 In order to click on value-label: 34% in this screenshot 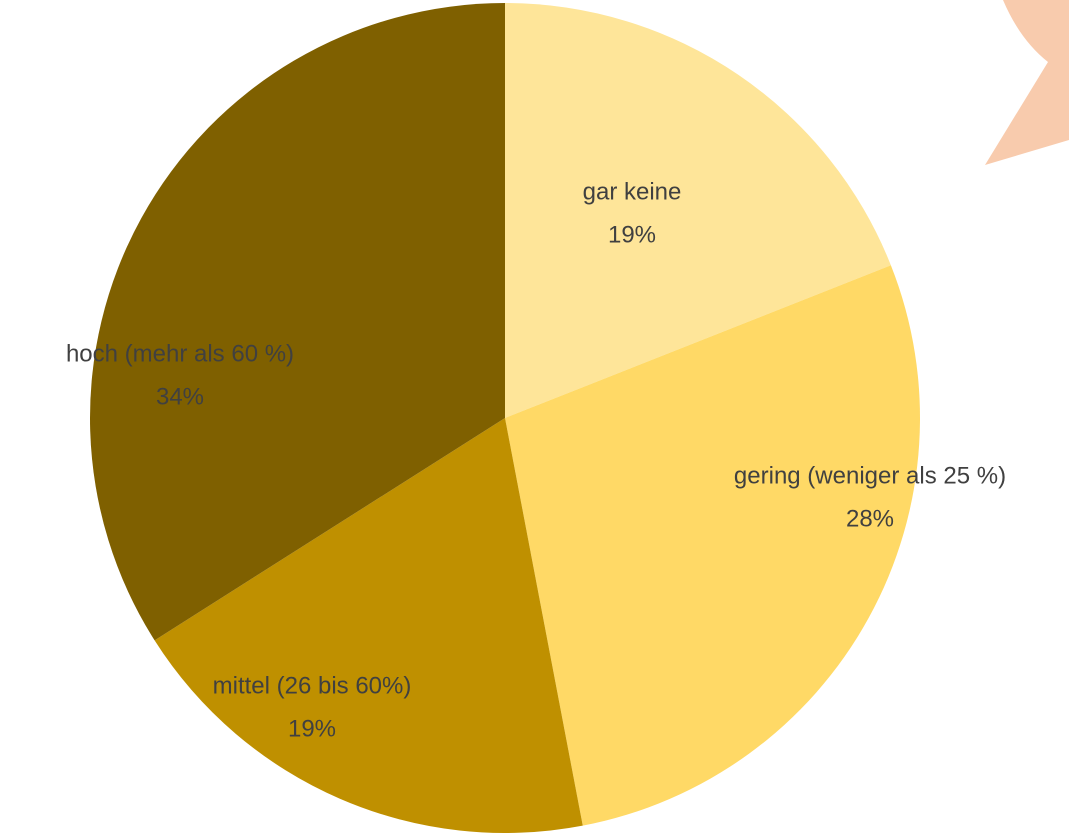, I will do `click(180, 396)`.